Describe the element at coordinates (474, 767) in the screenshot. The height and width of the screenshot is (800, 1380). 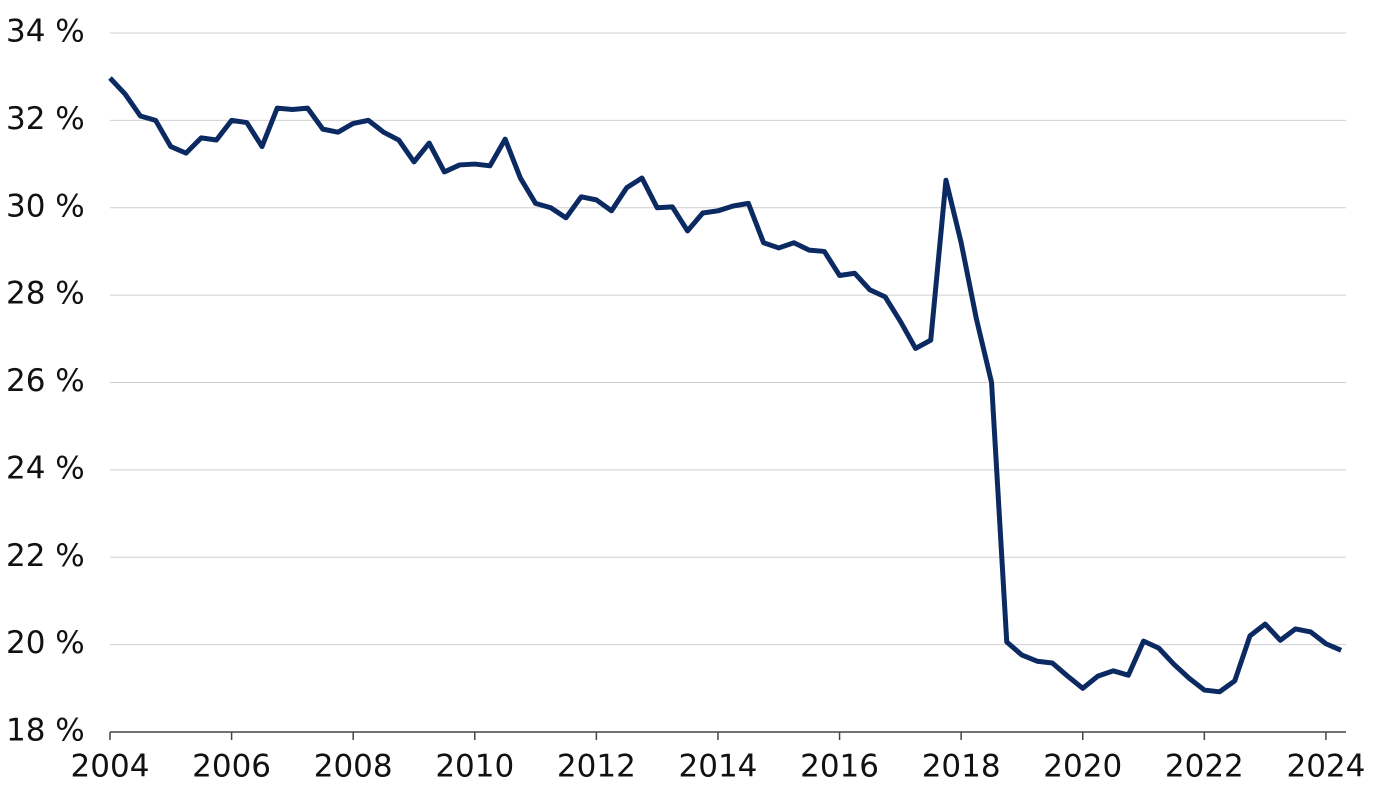
I see `x-tick-label: 2010` at that location.